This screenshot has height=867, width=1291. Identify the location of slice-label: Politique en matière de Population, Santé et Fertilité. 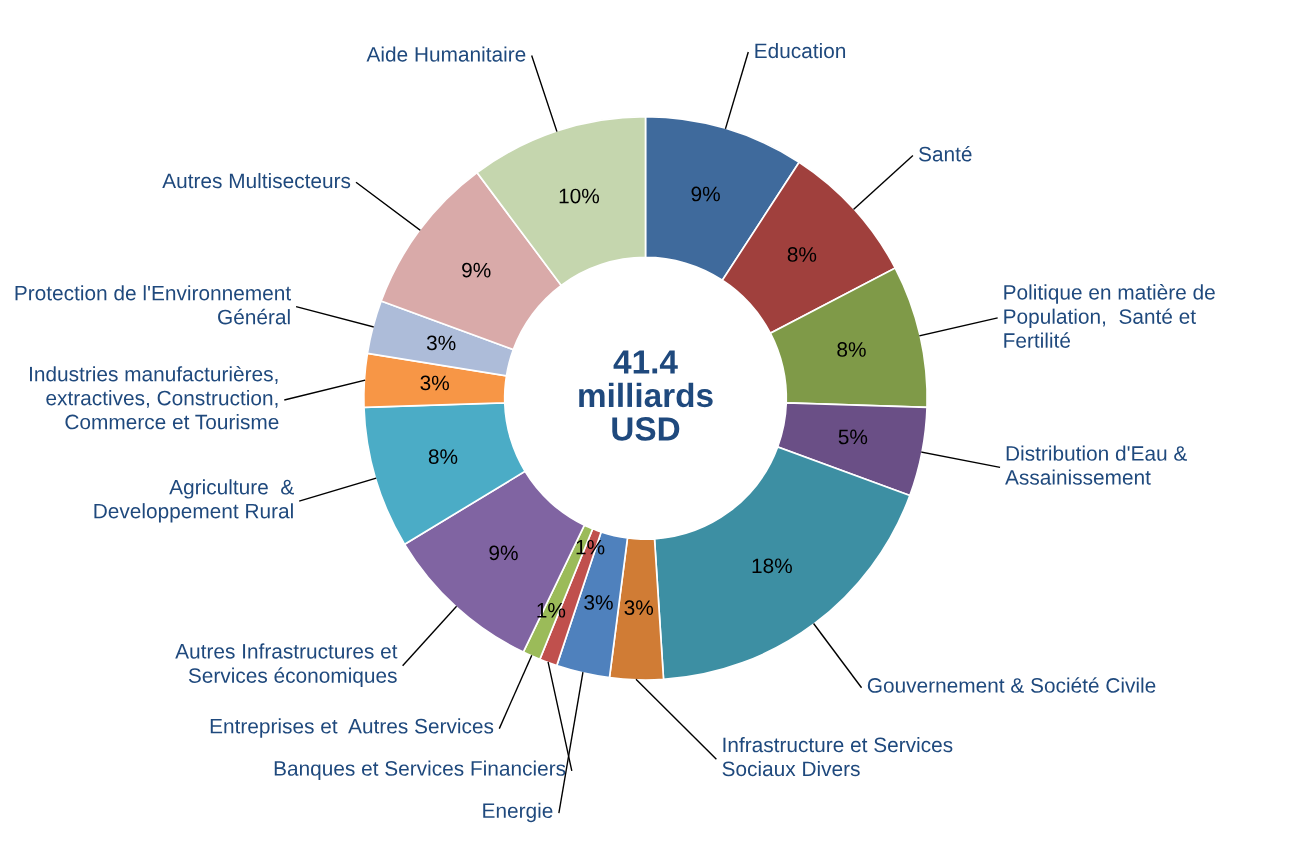
(1109, 316).